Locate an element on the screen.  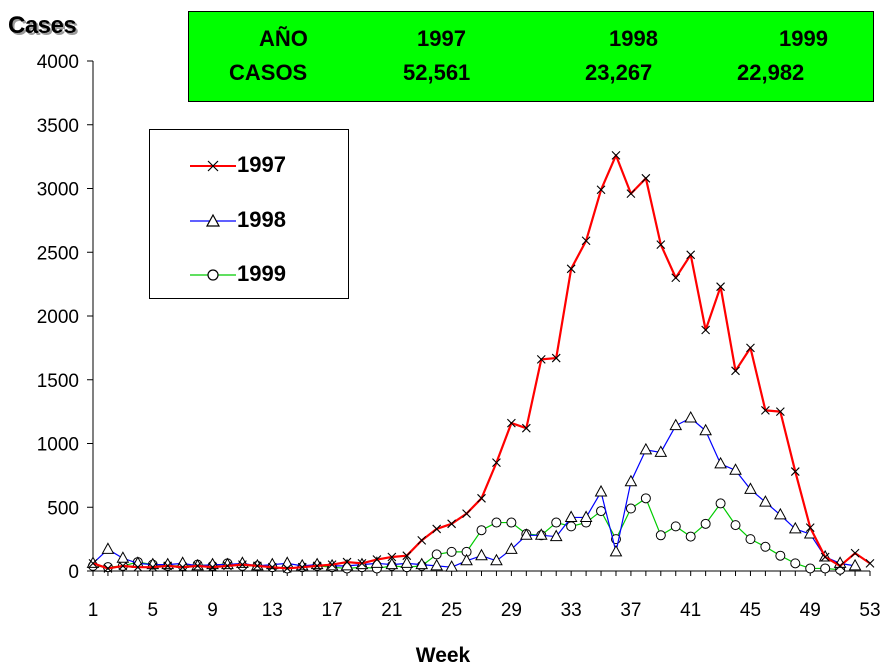
stats-cases-1997: 52,561 is located at coordinates (437, 72).